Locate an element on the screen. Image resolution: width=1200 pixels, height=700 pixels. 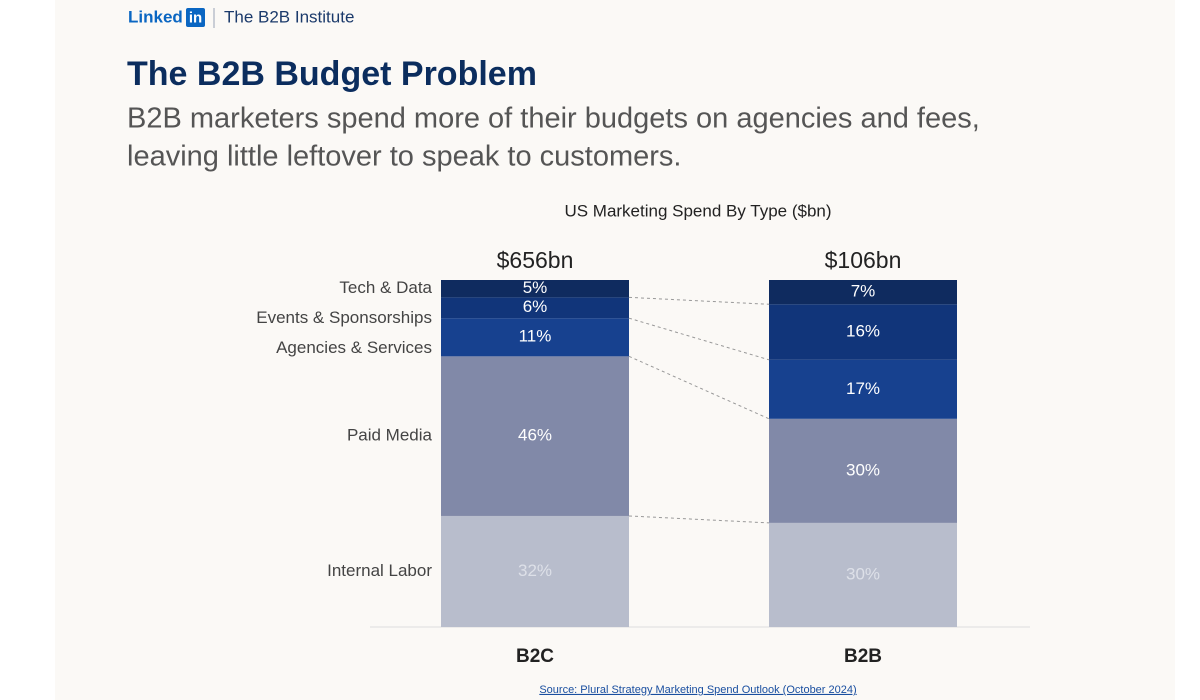
page-title: The B2B Budget Problem is located at coordinates (332, 74).